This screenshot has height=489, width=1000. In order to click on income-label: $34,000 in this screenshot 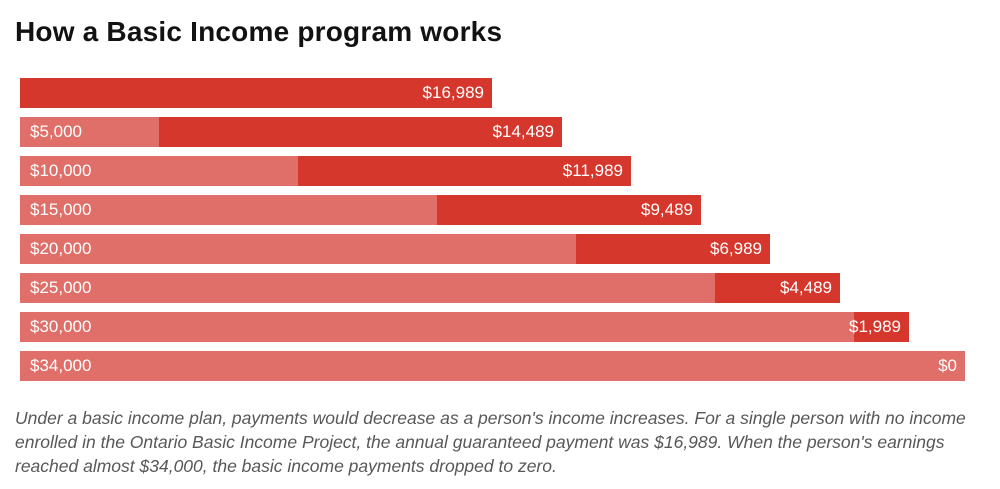, I will do `click(61, 365)`.